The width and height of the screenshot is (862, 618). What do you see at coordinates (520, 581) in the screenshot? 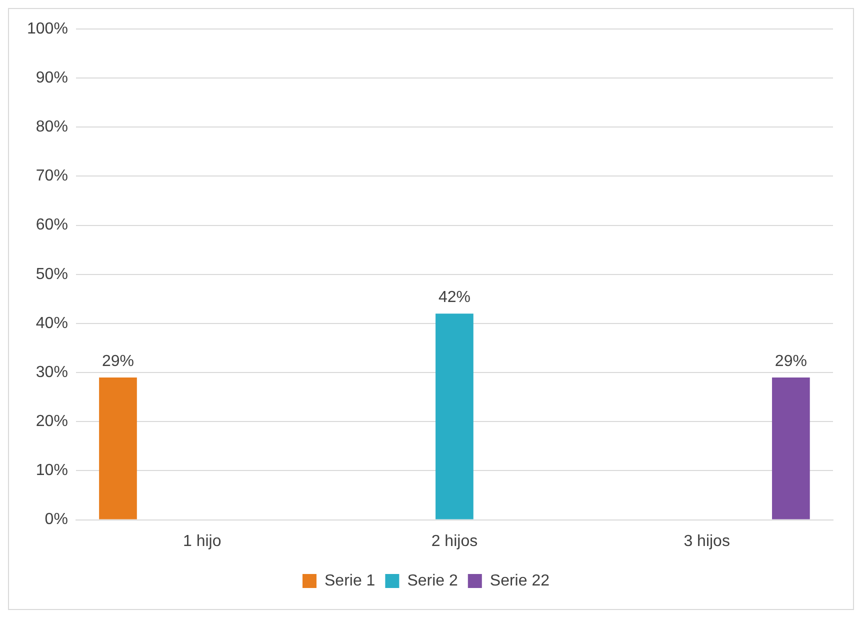
I see `legend-label: Serie 22` at bounding box center [520, 581].